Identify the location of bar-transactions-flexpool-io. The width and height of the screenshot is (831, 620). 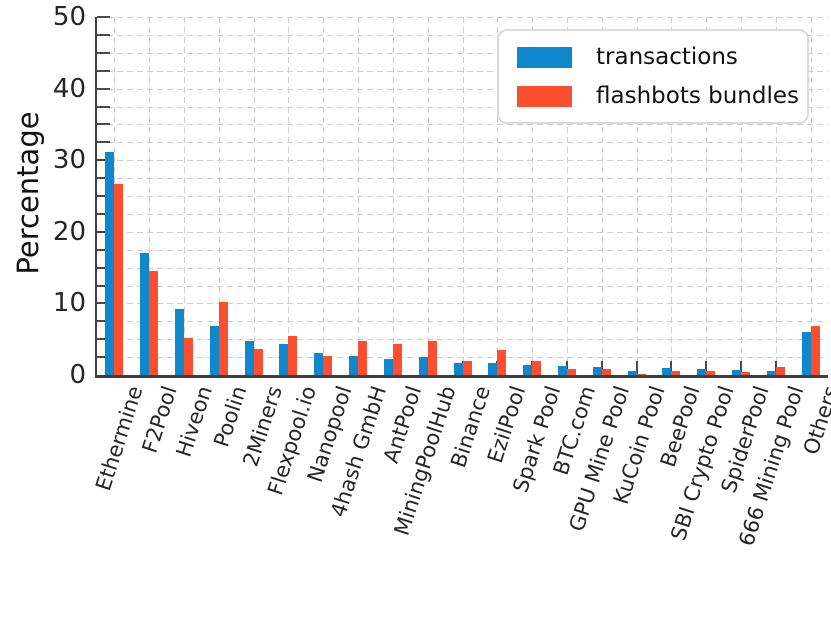
(284, 359).